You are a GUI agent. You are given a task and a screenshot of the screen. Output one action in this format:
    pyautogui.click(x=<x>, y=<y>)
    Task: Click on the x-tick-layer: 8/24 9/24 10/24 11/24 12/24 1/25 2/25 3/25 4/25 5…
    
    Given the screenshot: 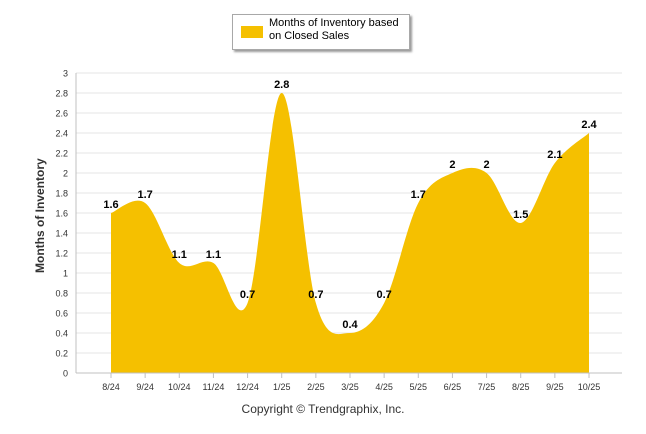 What is the action you would take?
    pyautogui.click(x=351, y=382)
    